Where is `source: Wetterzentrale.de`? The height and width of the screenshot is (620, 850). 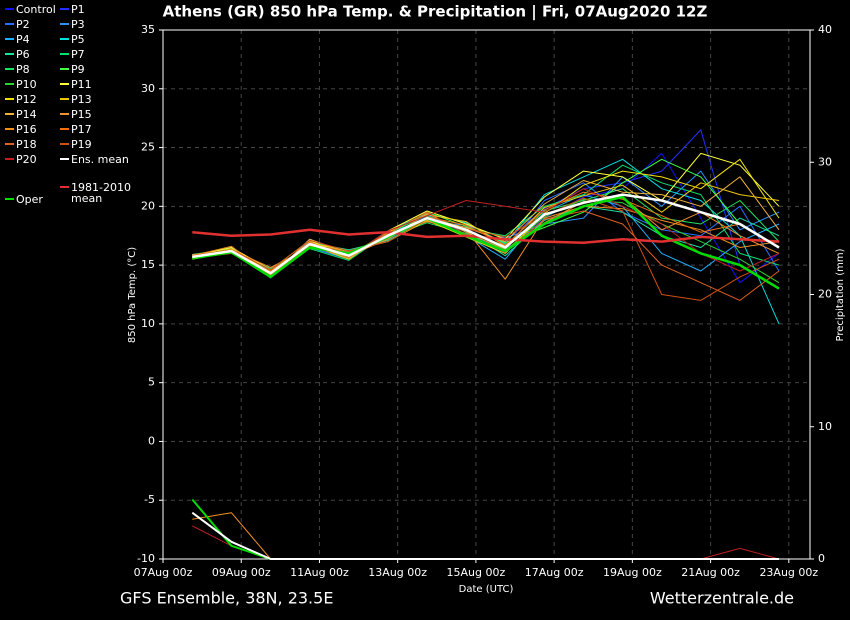
source: Wetterzentrale.de is located at coordinates (722, 598).